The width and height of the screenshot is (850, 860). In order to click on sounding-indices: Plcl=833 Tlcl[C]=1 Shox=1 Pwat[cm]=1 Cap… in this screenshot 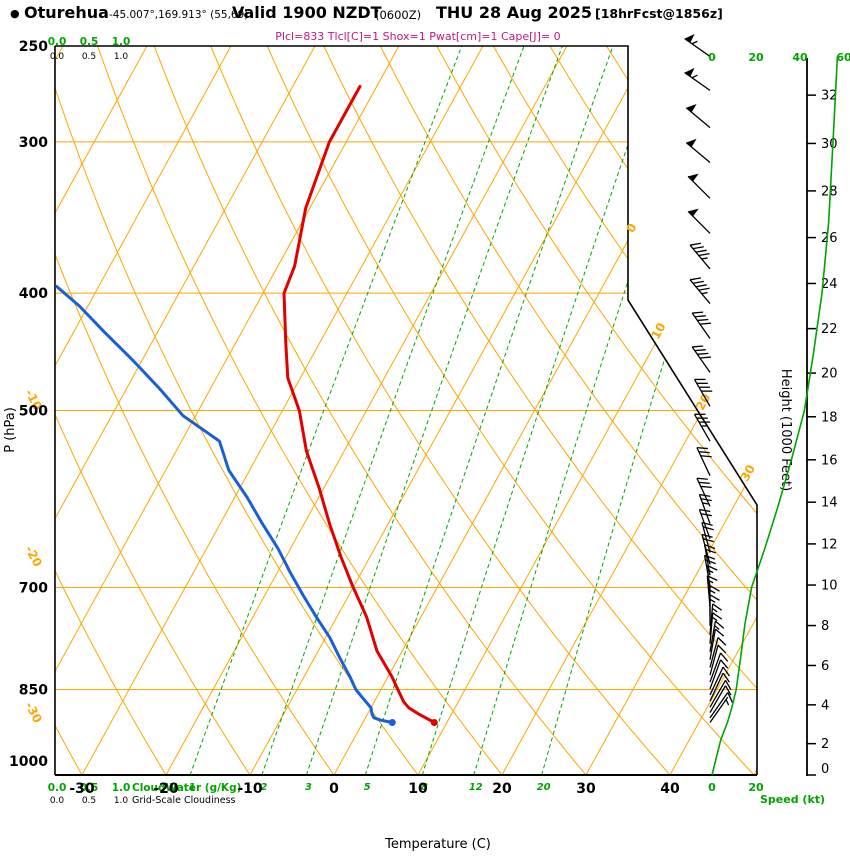, I will do `click(418, 36)`.